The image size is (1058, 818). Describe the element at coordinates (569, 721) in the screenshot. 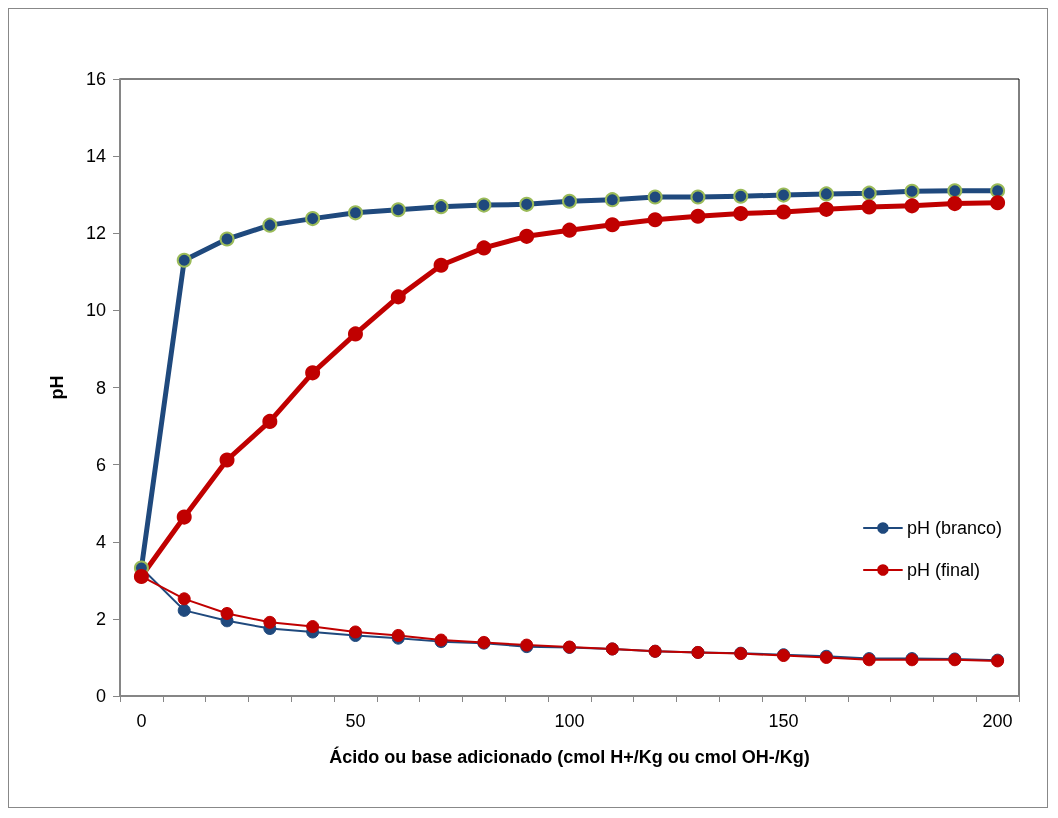

I see `x-tick-label: 100` at that location.